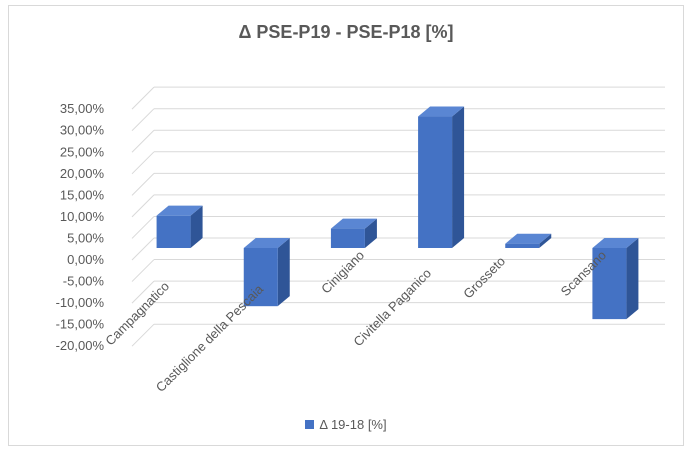 Image resolution: width=692 pixels, height=451 pixels. Describe the element at coordinates (346, 32) in the screenshot. I see `chart-title: Δ PSE-P19 - PSE-P18 [%]` at that location.